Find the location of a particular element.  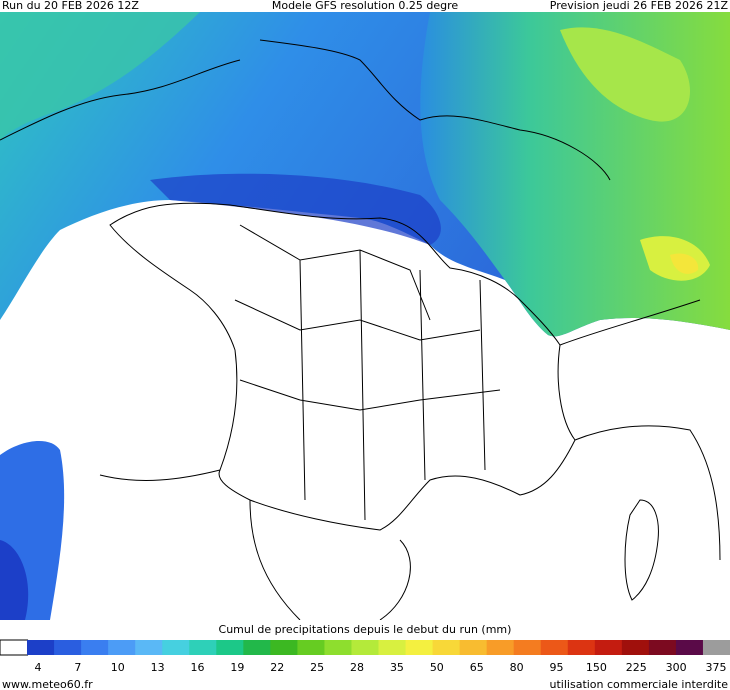

colorbar-label: 80 is located at coordinates (517, 667).